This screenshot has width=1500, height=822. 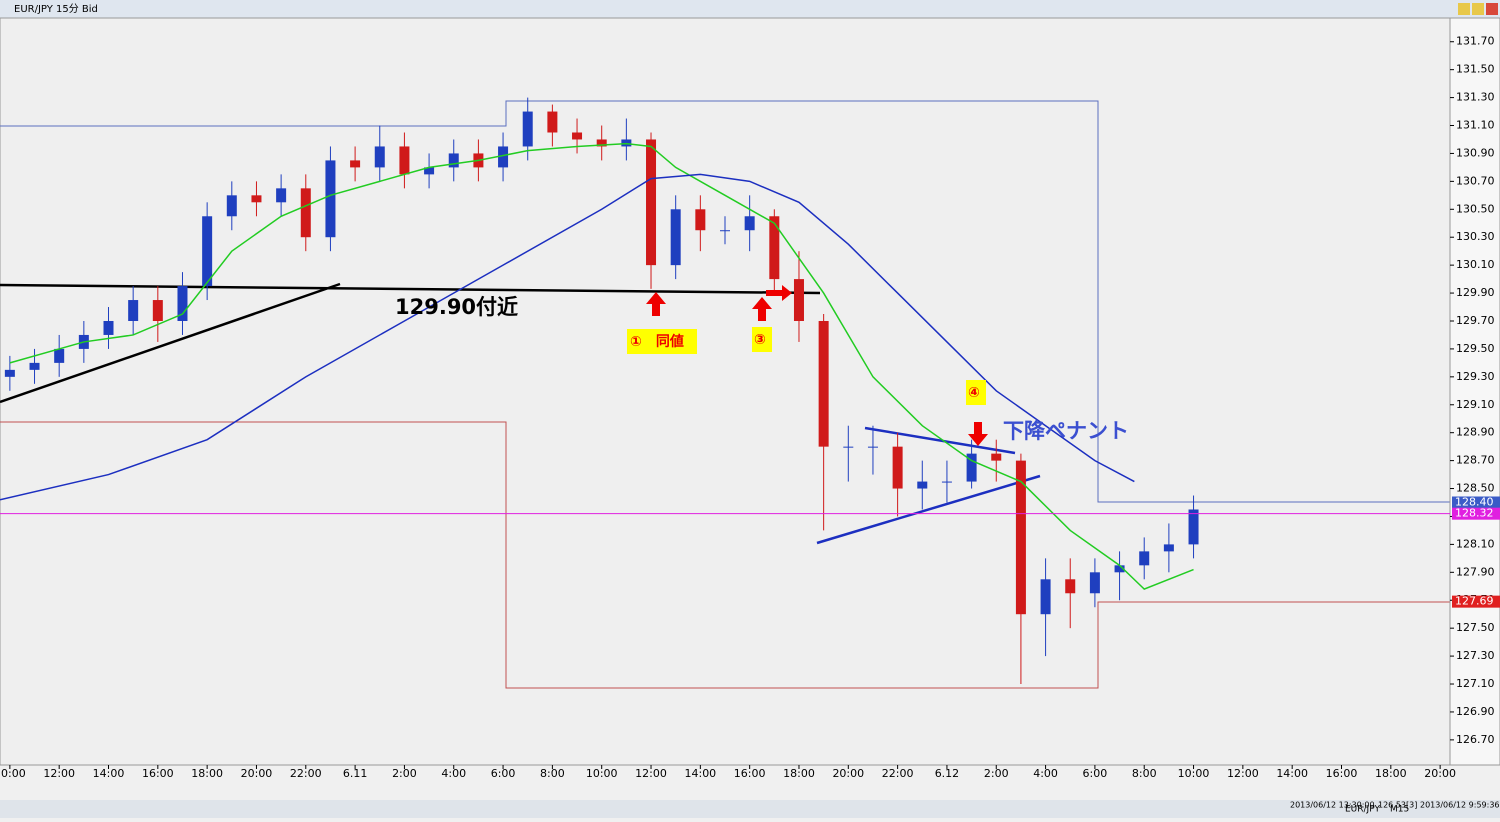 What do you see at coordinates (1475, 180) in the screenshot?
I see `y-tick-label: 130.70` at bounding box center [1475, 180].